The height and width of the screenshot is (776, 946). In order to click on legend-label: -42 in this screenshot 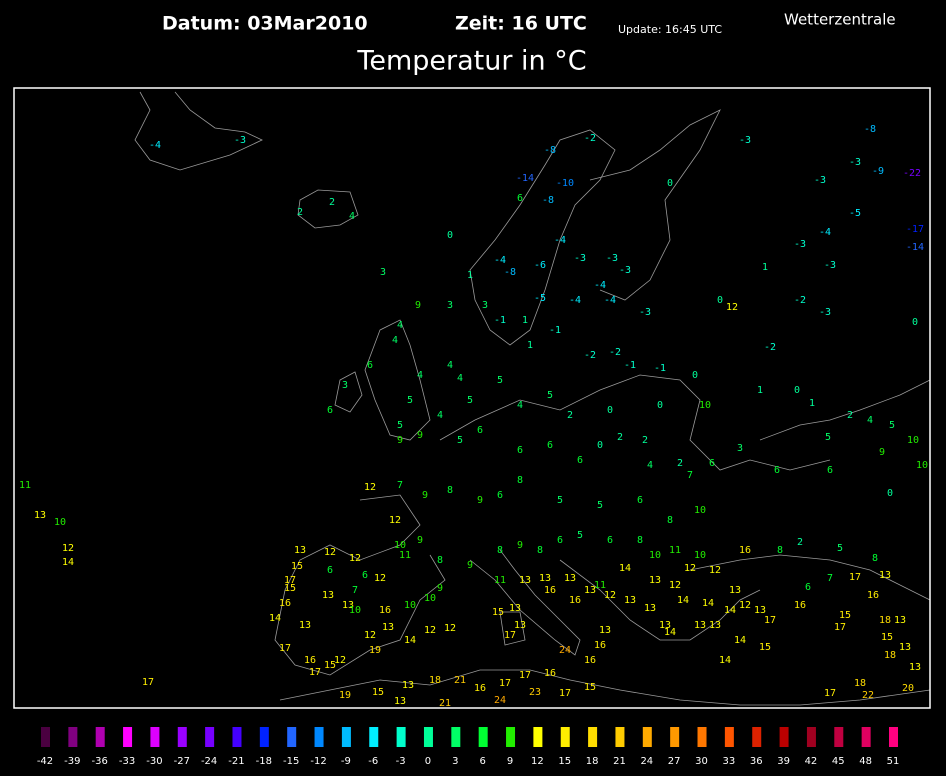, I will do `click(45, 761)`.